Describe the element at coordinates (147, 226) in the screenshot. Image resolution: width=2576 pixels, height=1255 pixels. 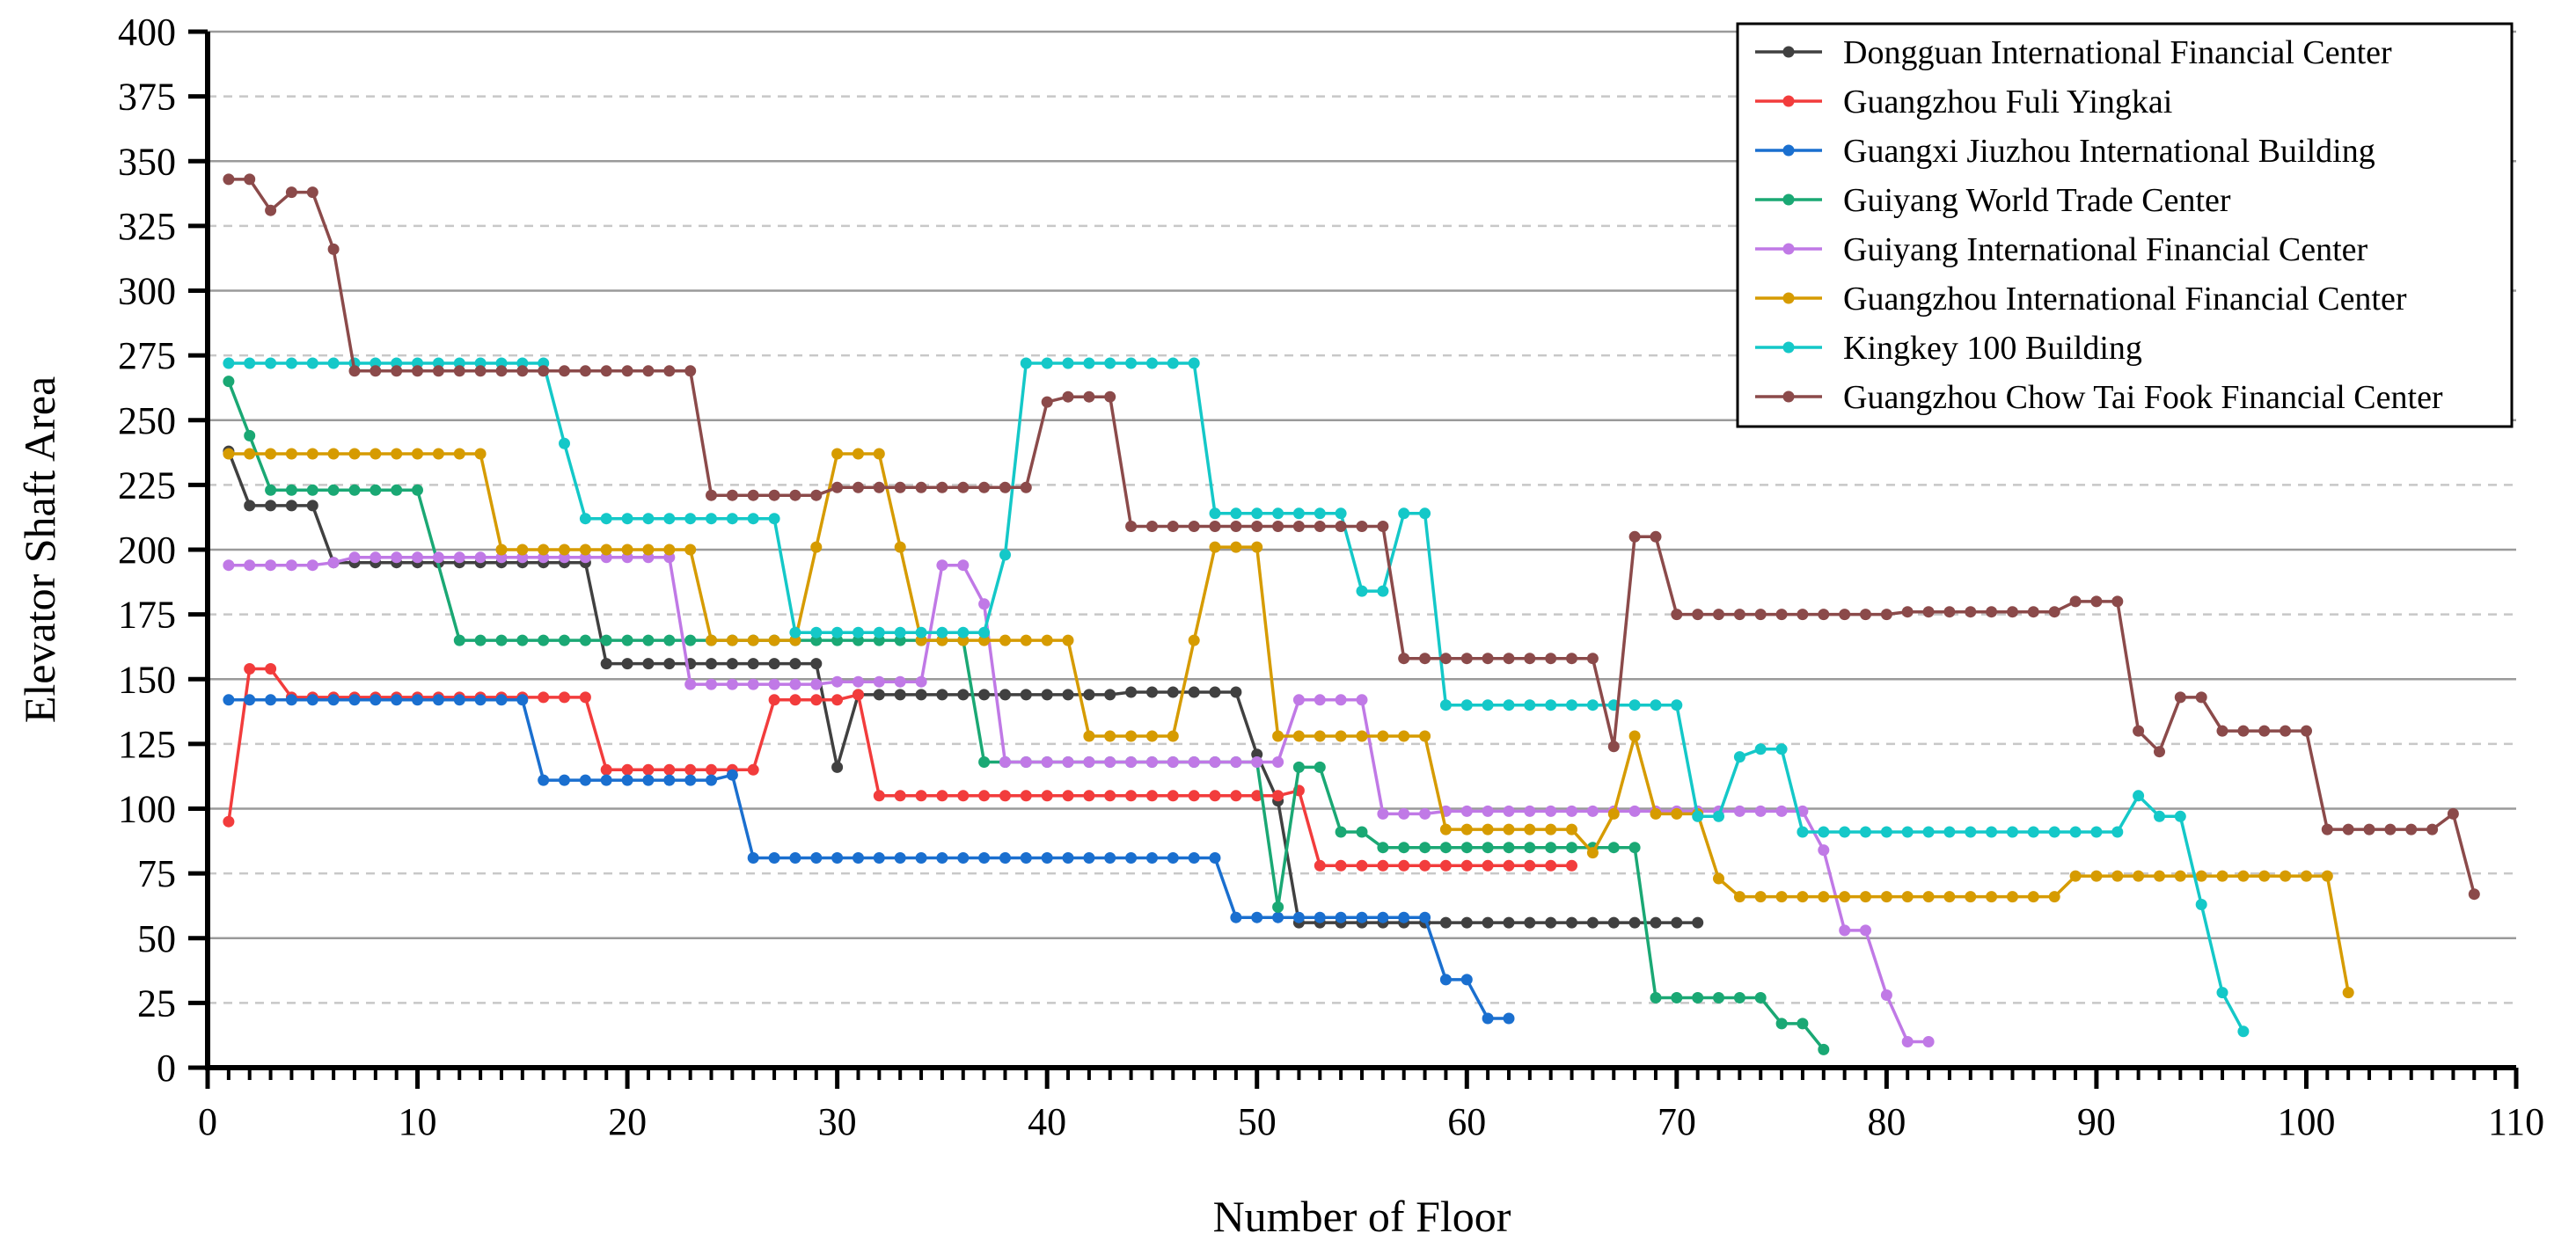
I see `y-tick-label: 325` at that location.